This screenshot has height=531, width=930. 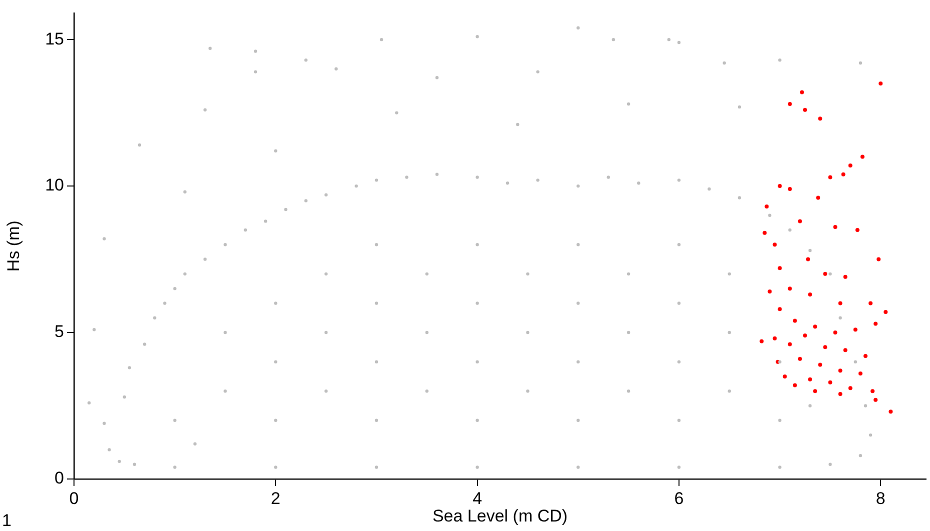 I want to click on x-tick-label: 2, so click(x=275, y=498).